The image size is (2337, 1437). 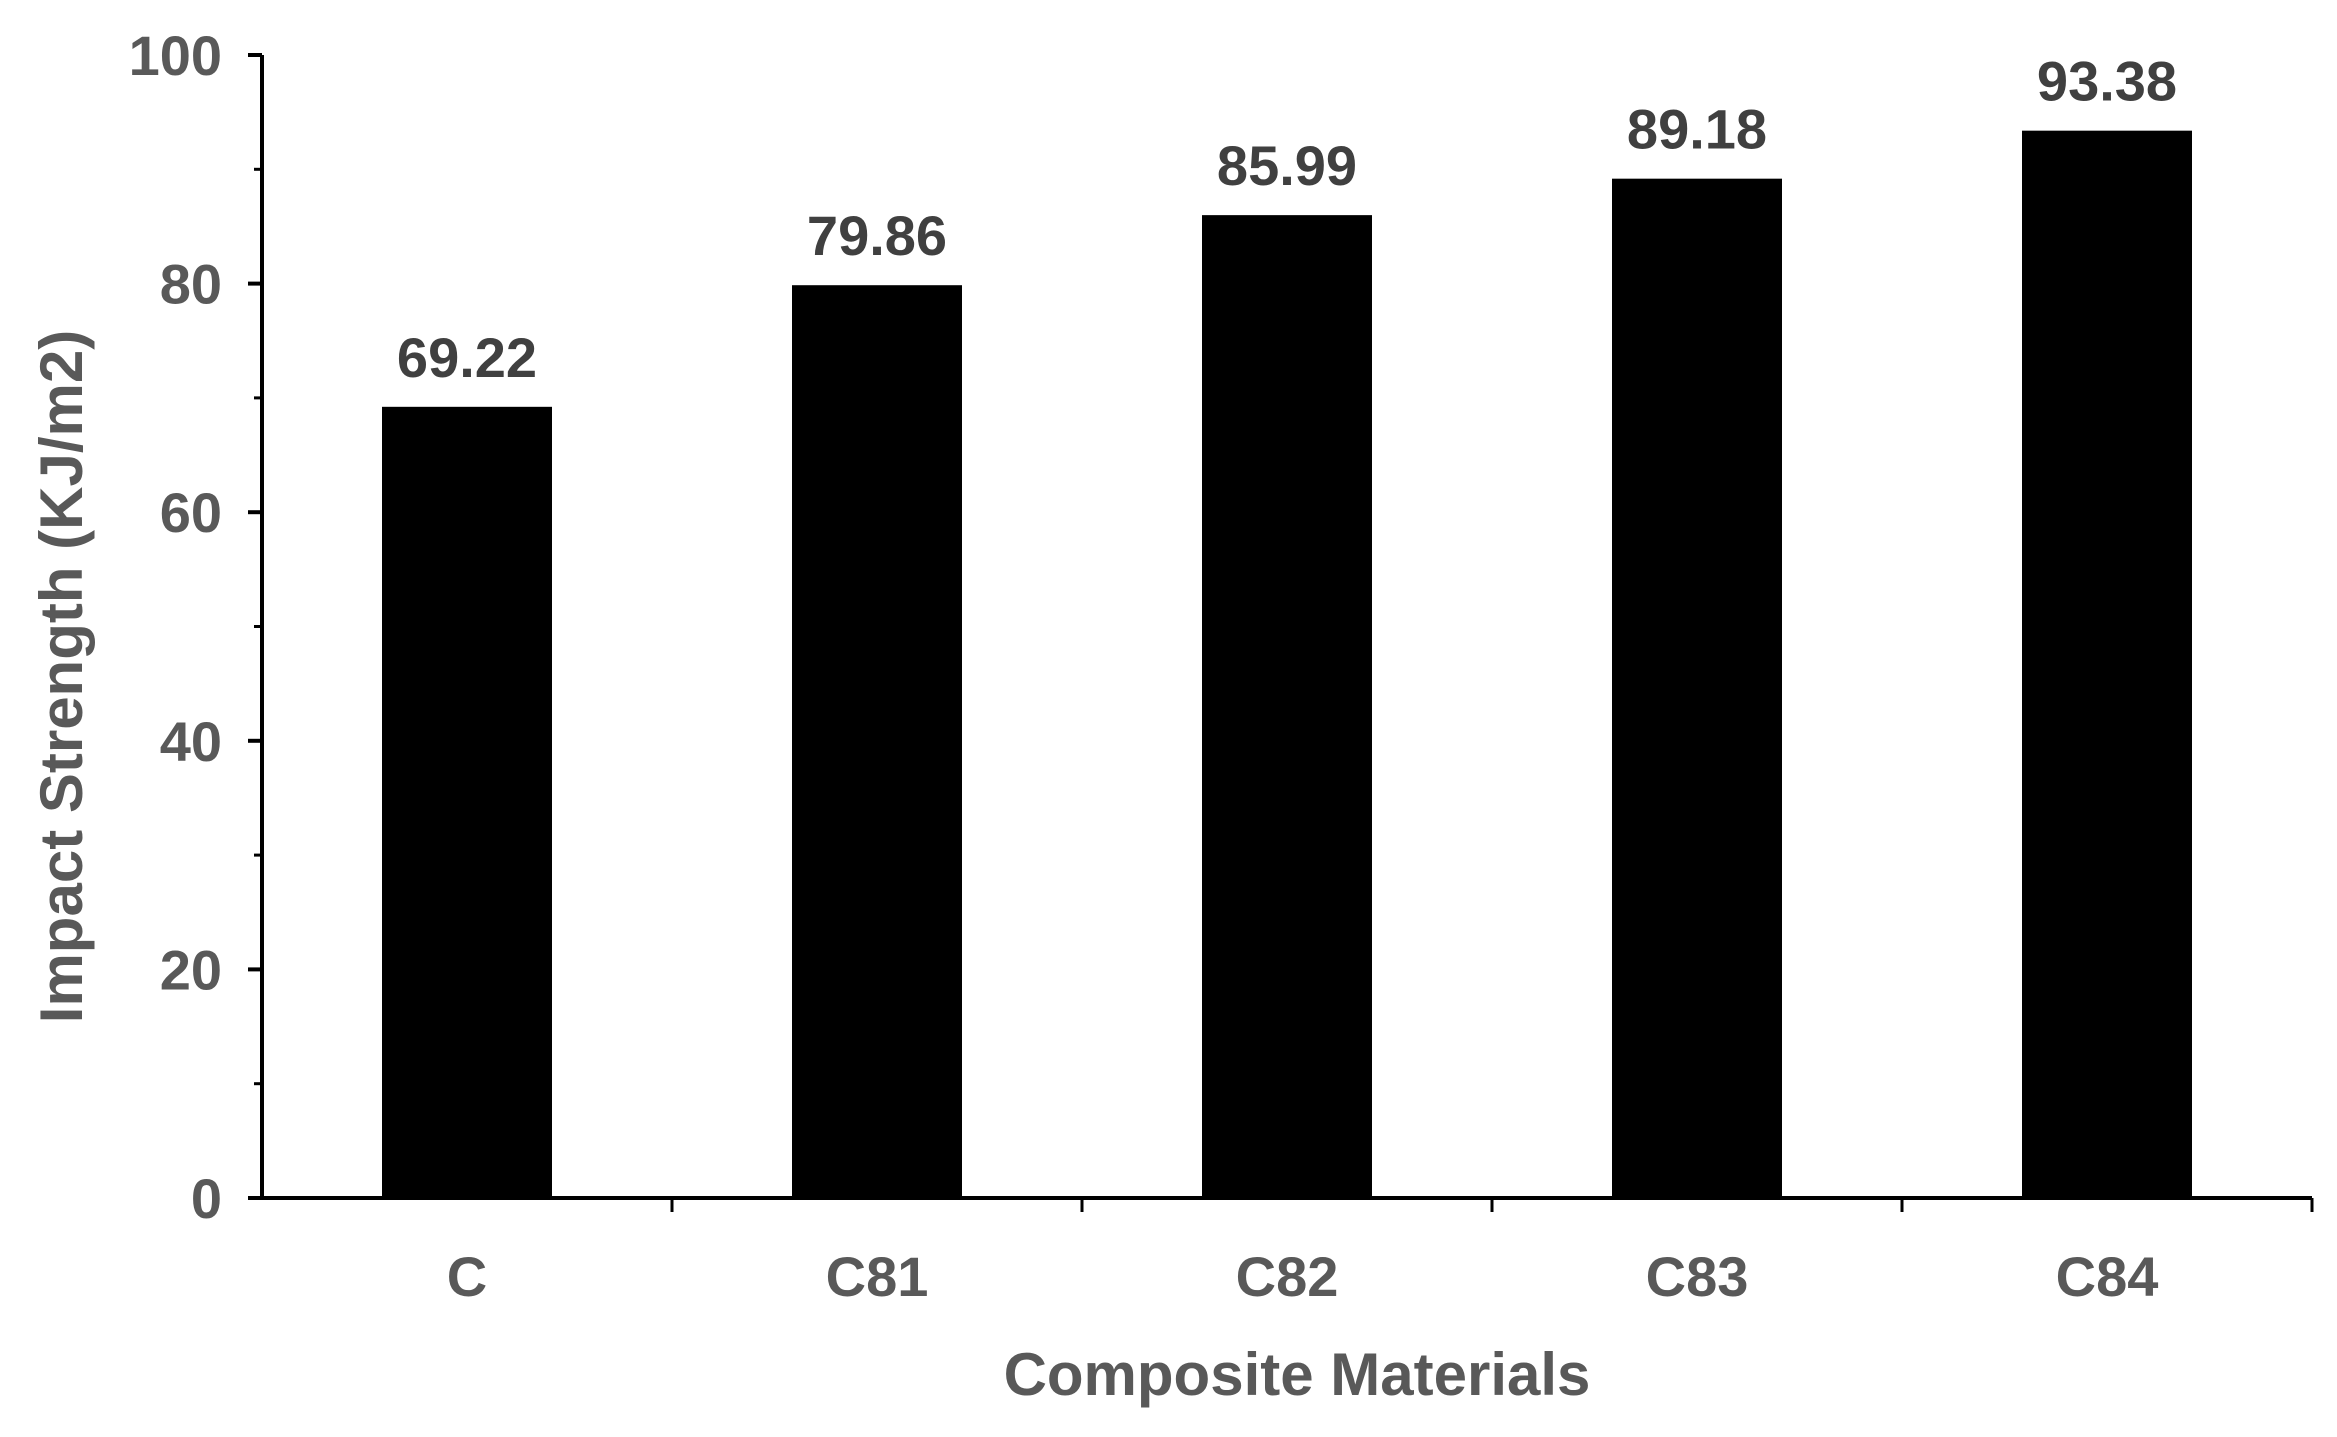 I want to click on y-tick-label-80: 80, so click(x=191, y=284).